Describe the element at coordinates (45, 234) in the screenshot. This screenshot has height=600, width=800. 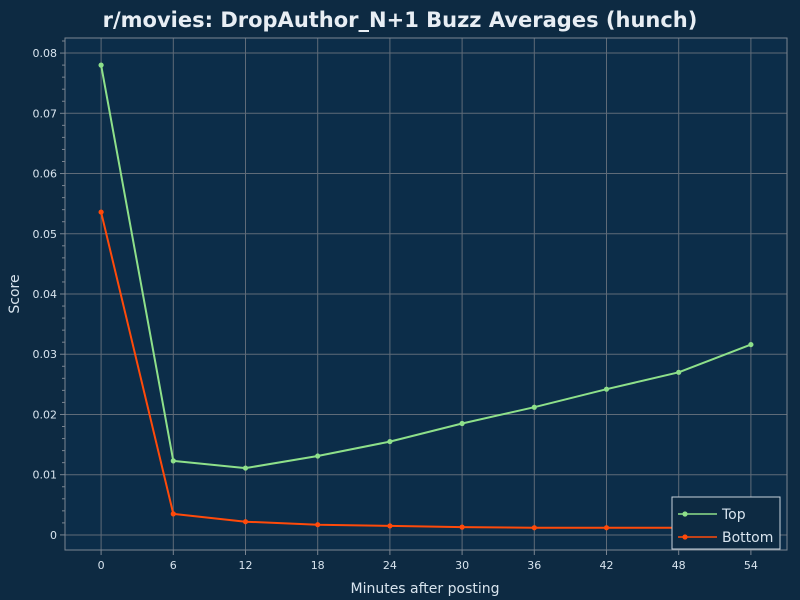
I see `y-tick-label: 0.05` at that location.